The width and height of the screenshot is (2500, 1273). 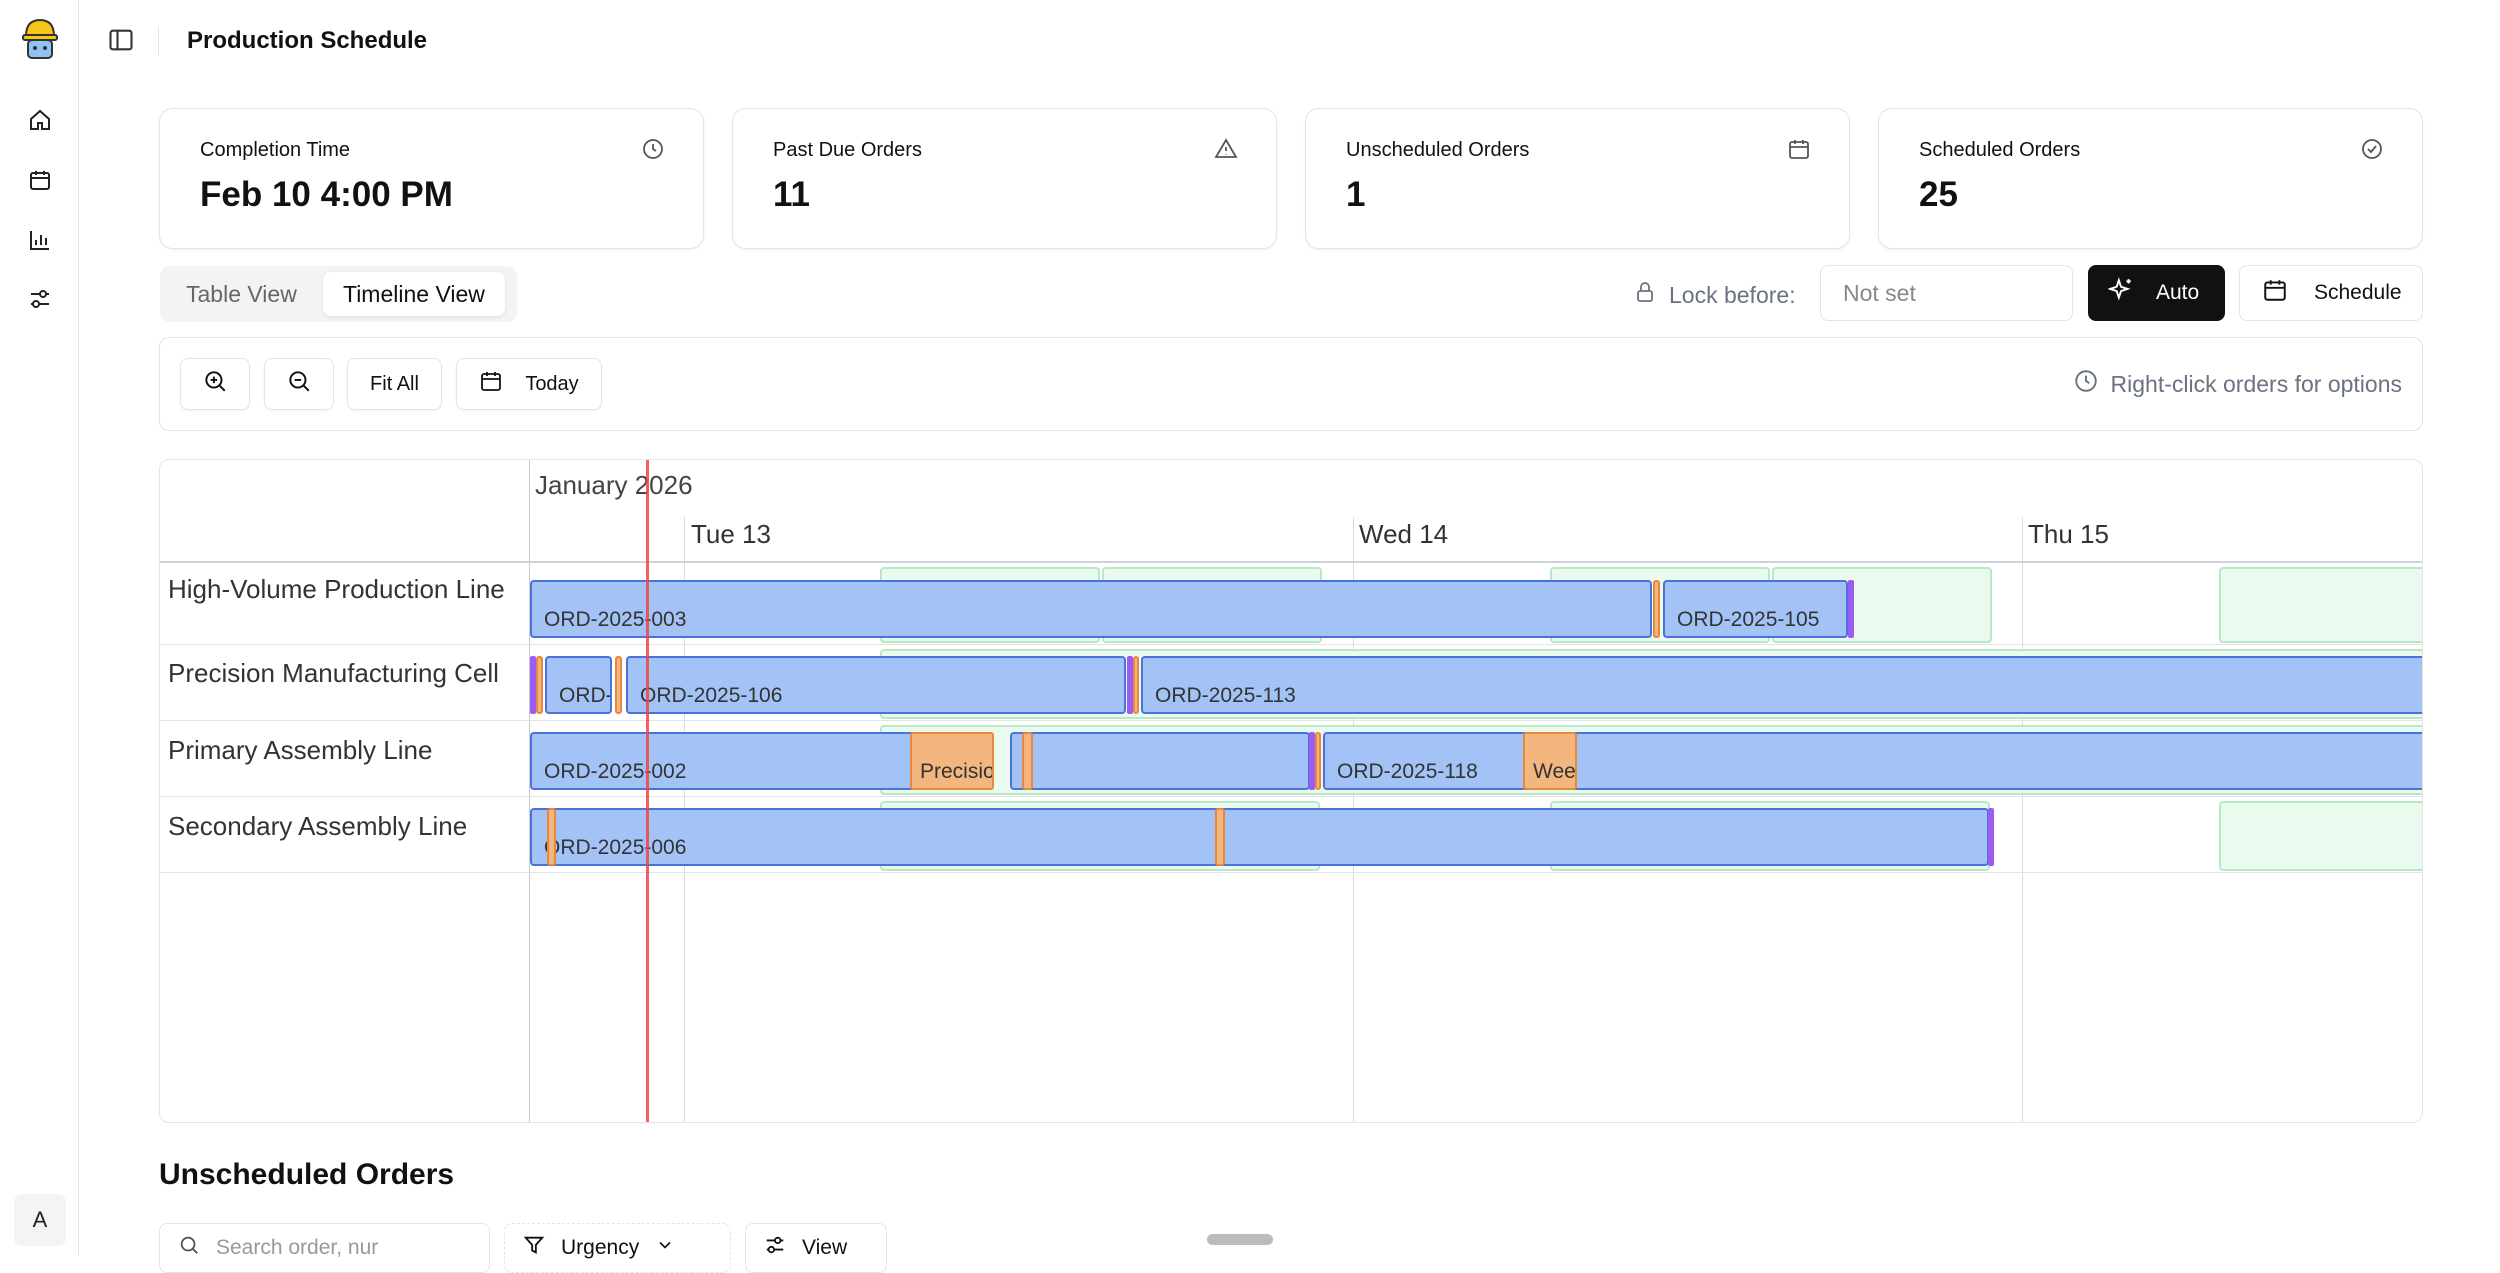 I want to click on maintenance-label: Wee, so click(x=1554, y=771).